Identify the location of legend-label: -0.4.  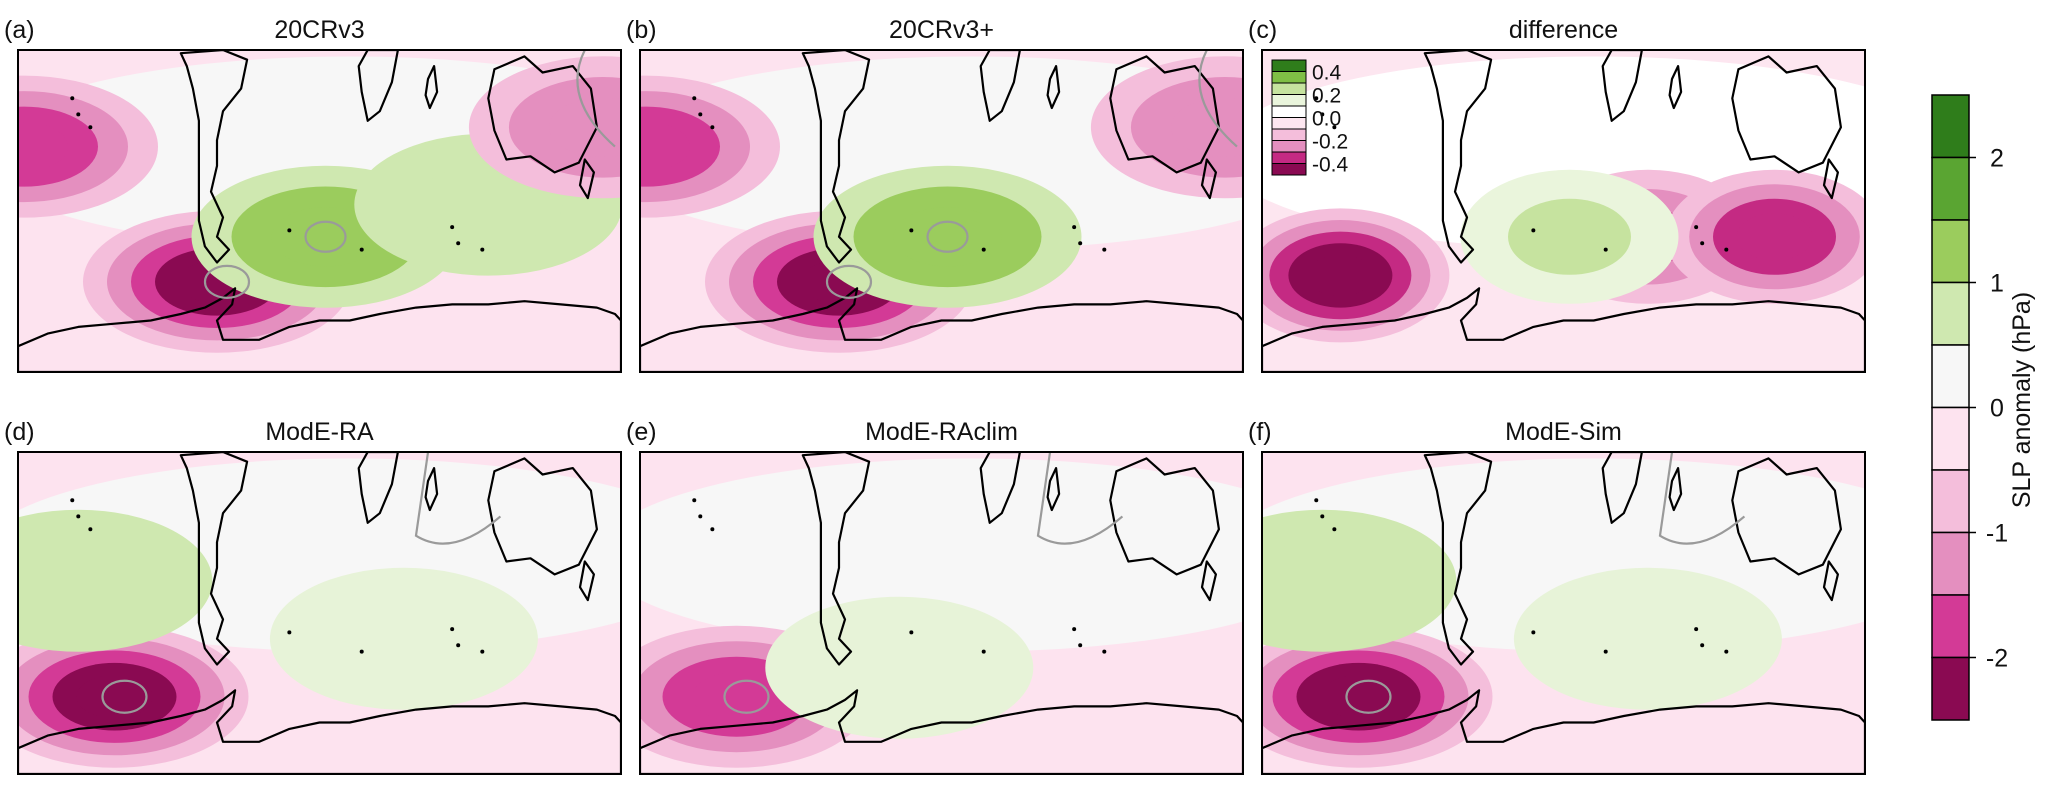
(1330, 165).